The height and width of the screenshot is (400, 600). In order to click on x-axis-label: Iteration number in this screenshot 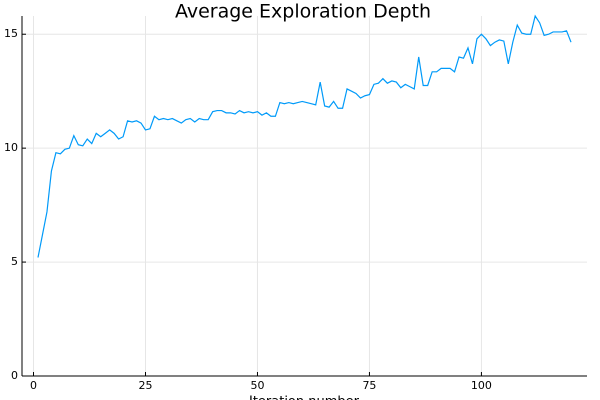, I will do `click(304, 397)`.